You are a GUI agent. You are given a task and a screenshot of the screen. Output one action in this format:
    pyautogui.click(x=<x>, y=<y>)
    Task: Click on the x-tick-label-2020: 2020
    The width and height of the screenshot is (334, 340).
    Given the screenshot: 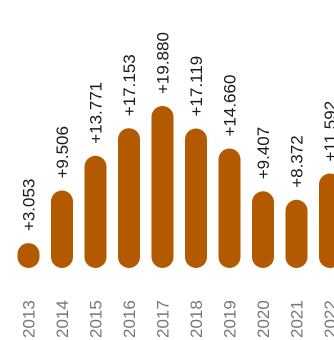 What is the action you would take?
    pyautogui.click(x=263, y=319)
    